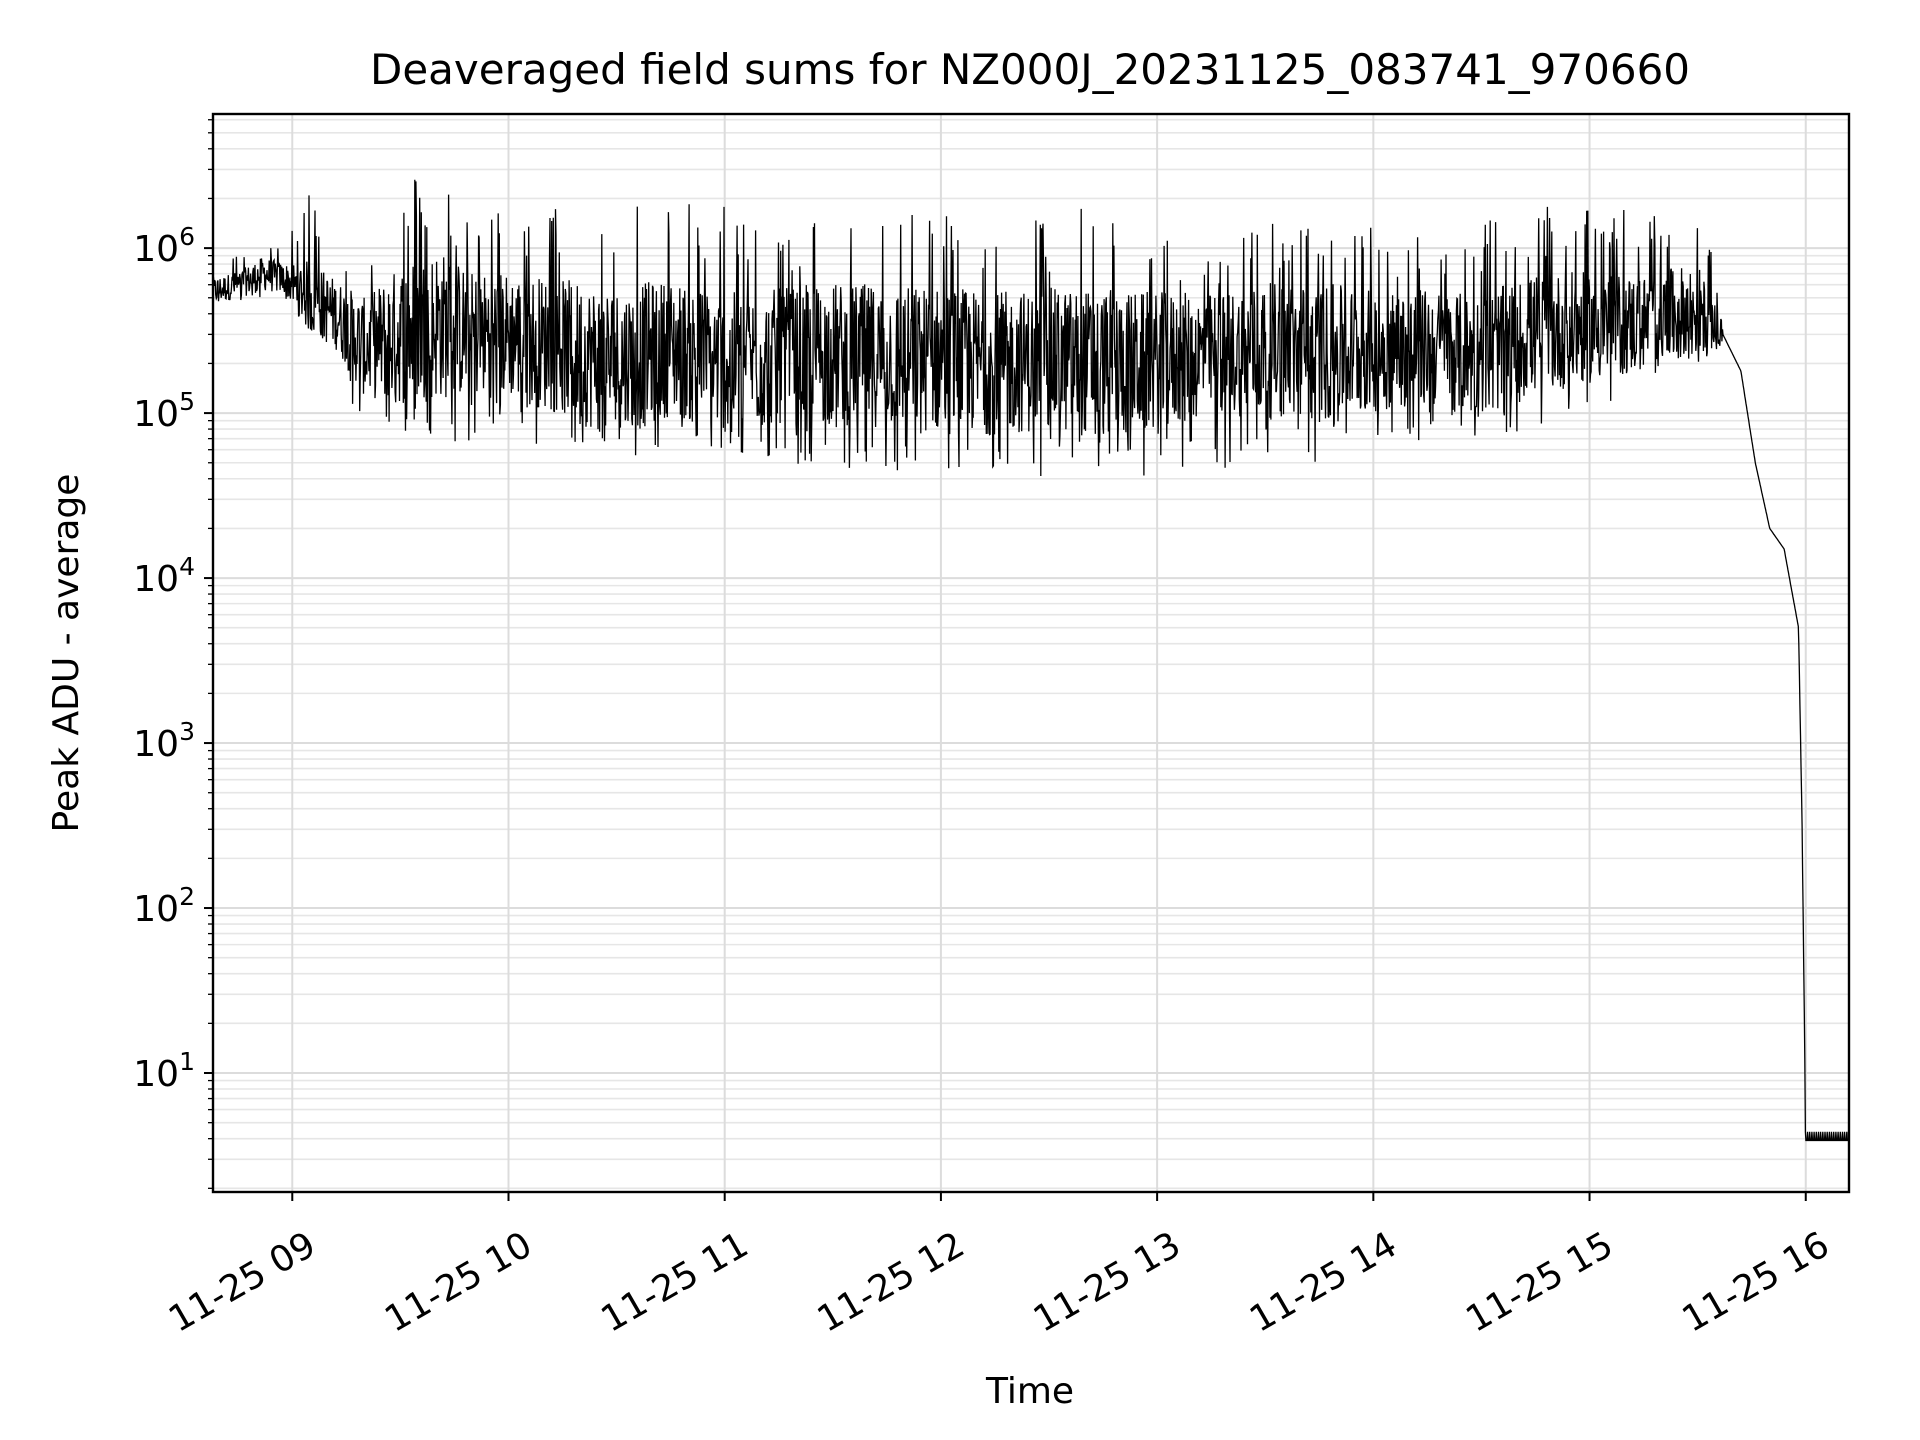 Image resolution: width=1920 pixels, height=1440 pixels. Describe the element at coordinates (675, 1282) in the screenshot. I see `x-tick-label: 11-25 11` at that location.